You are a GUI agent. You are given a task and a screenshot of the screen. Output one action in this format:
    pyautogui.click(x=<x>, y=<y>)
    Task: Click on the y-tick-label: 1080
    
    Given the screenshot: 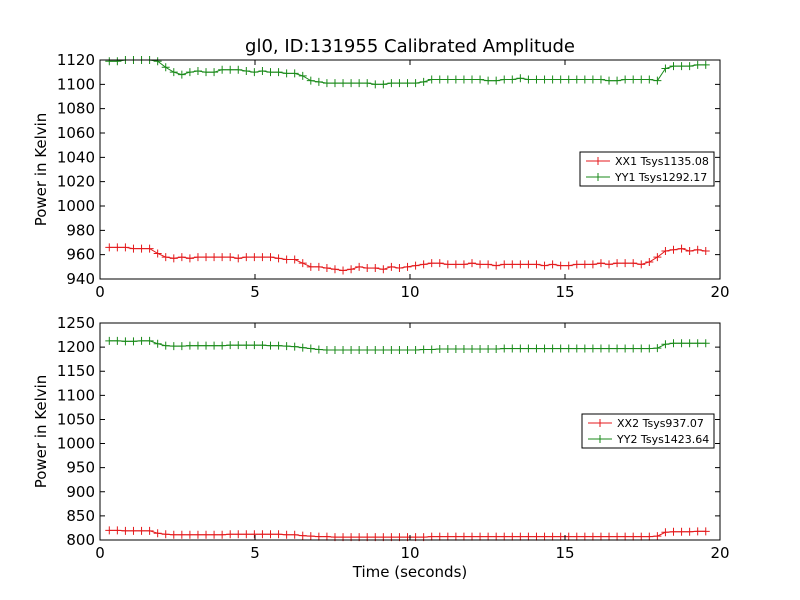 What is the action you would take?
    pyautogui.click(x=76, y=109)
    